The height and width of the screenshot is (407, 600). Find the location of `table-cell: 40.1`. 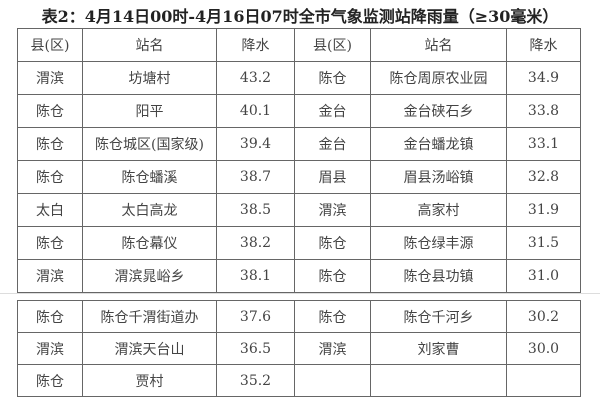

table-cell: 40.1 is located at coordinates (255, 111).